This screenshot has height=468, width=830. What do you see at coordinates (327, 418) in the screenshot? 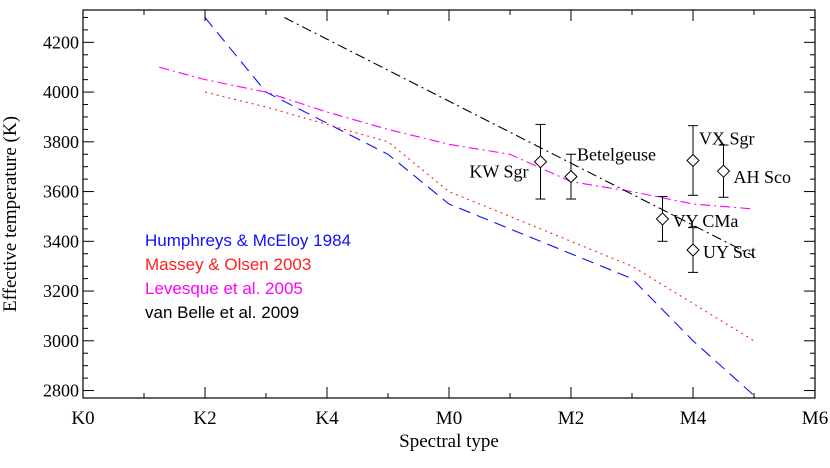
I see `x-tick-label: K4` at bounding box center [327, 418].